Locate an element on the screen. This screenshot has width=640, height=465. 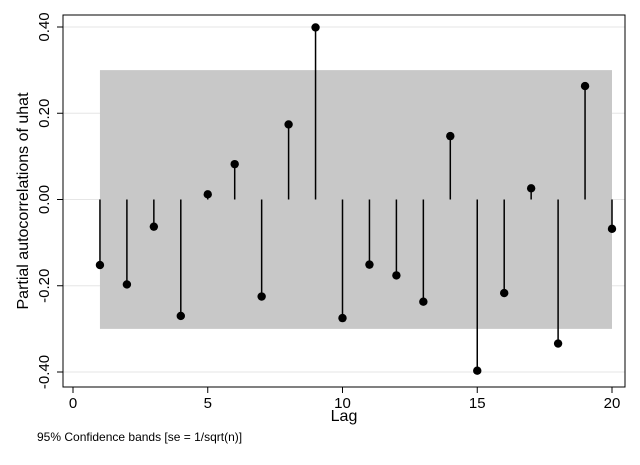
y-tick-label: 0.20 is located at coordinates (44, 113).